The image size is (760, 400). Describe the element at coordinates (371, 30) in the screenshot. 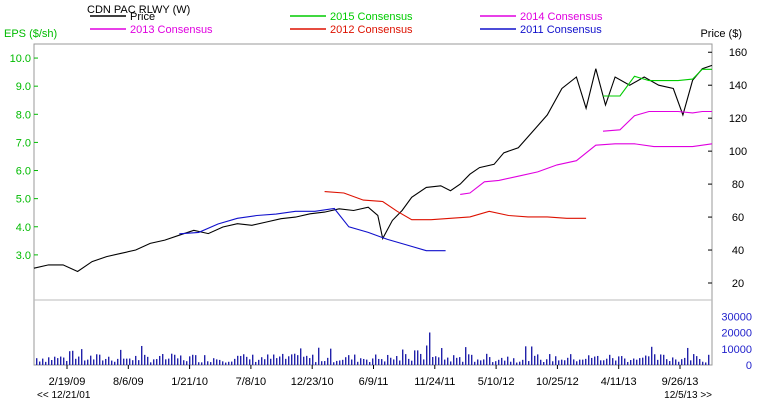

I see `legend-label: 2012 Consensus` at that location.